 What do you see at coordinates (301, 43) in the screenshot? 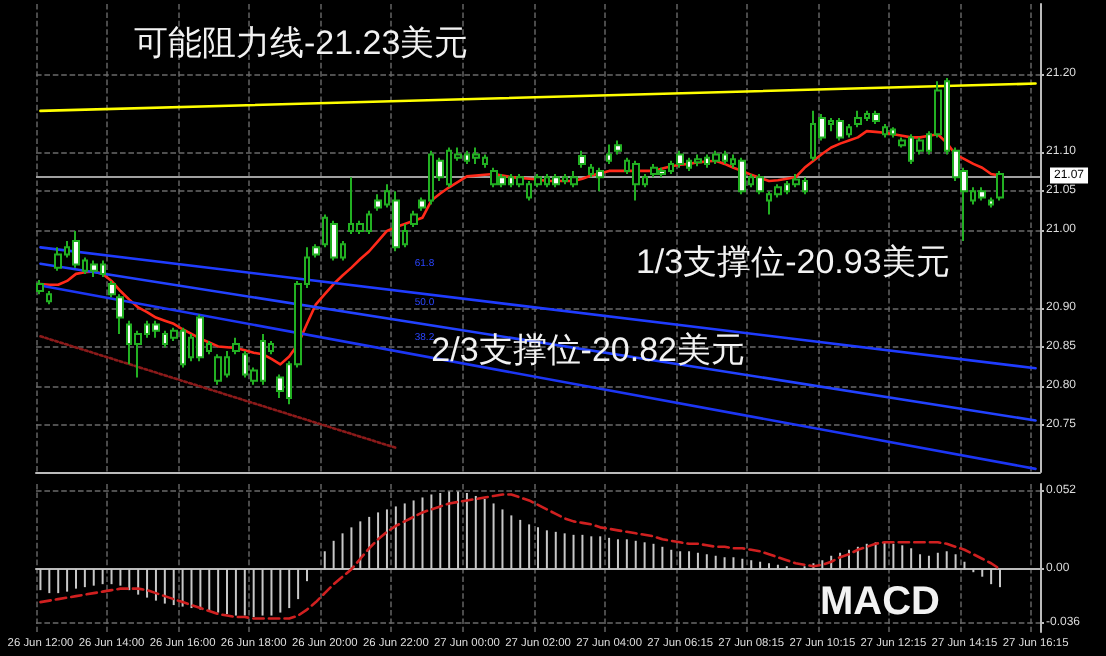
I see `text: 可能阻力线-21.23美元` at bounding box center [301, 43].